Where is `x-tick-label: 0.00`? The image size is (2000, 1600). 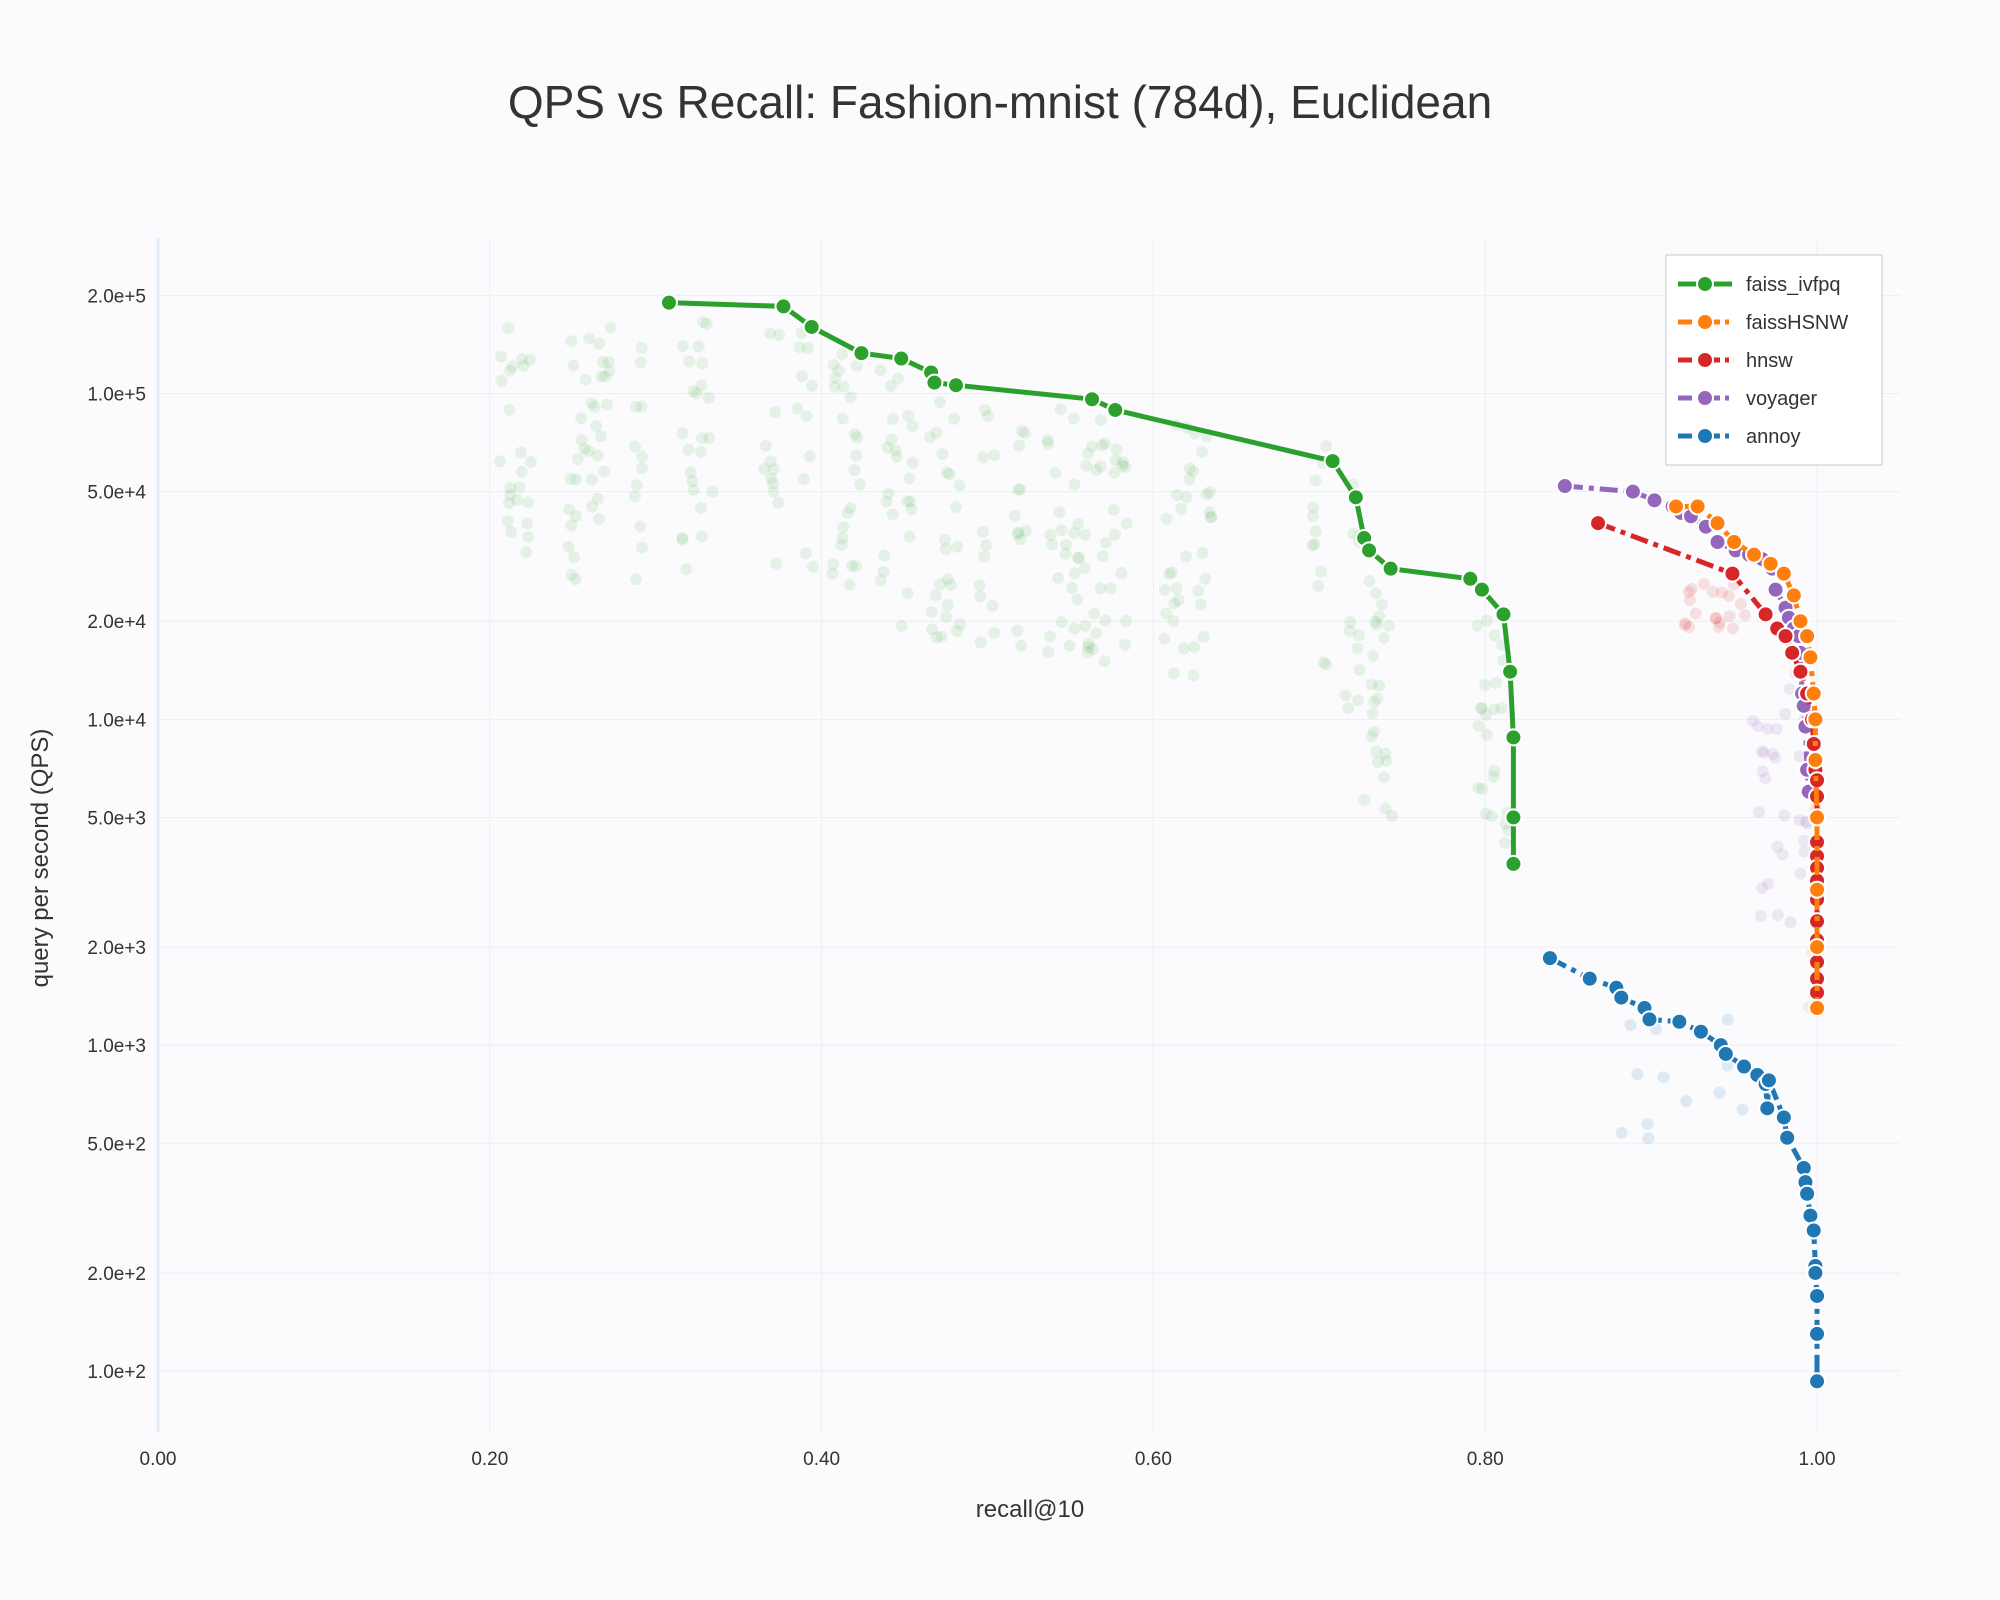 x-tick-label: 0.00 is located at coordinates (158, 1459).